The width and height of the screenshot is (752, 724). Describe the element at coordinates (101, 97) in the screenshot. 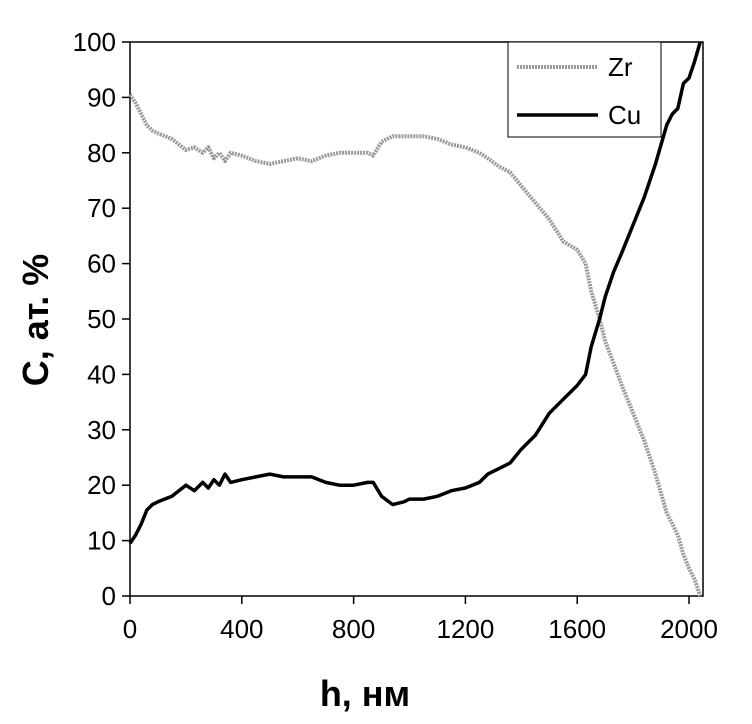

I see `y-tick-label: 90` at that location.